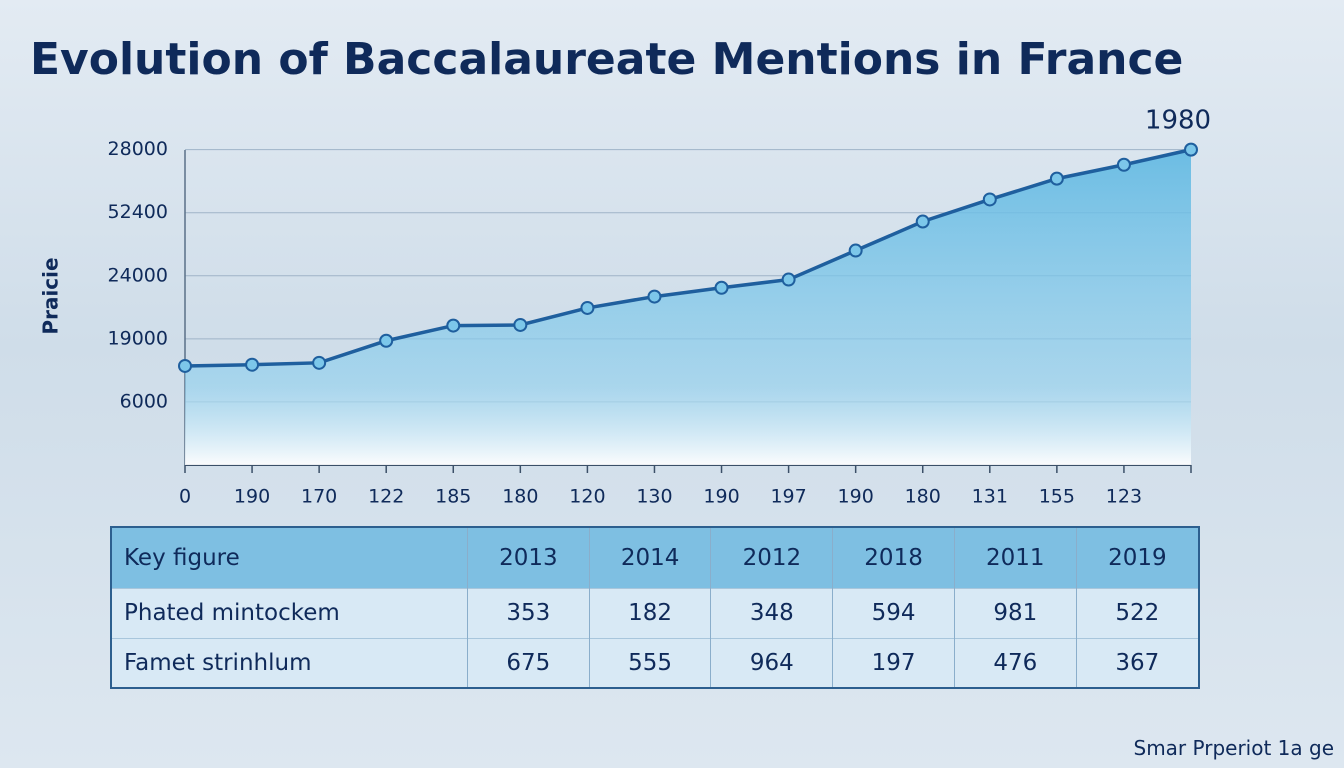 This screenshot has width=1344, height=768. I want to click on header-cell: 2012, so click(772, 557).